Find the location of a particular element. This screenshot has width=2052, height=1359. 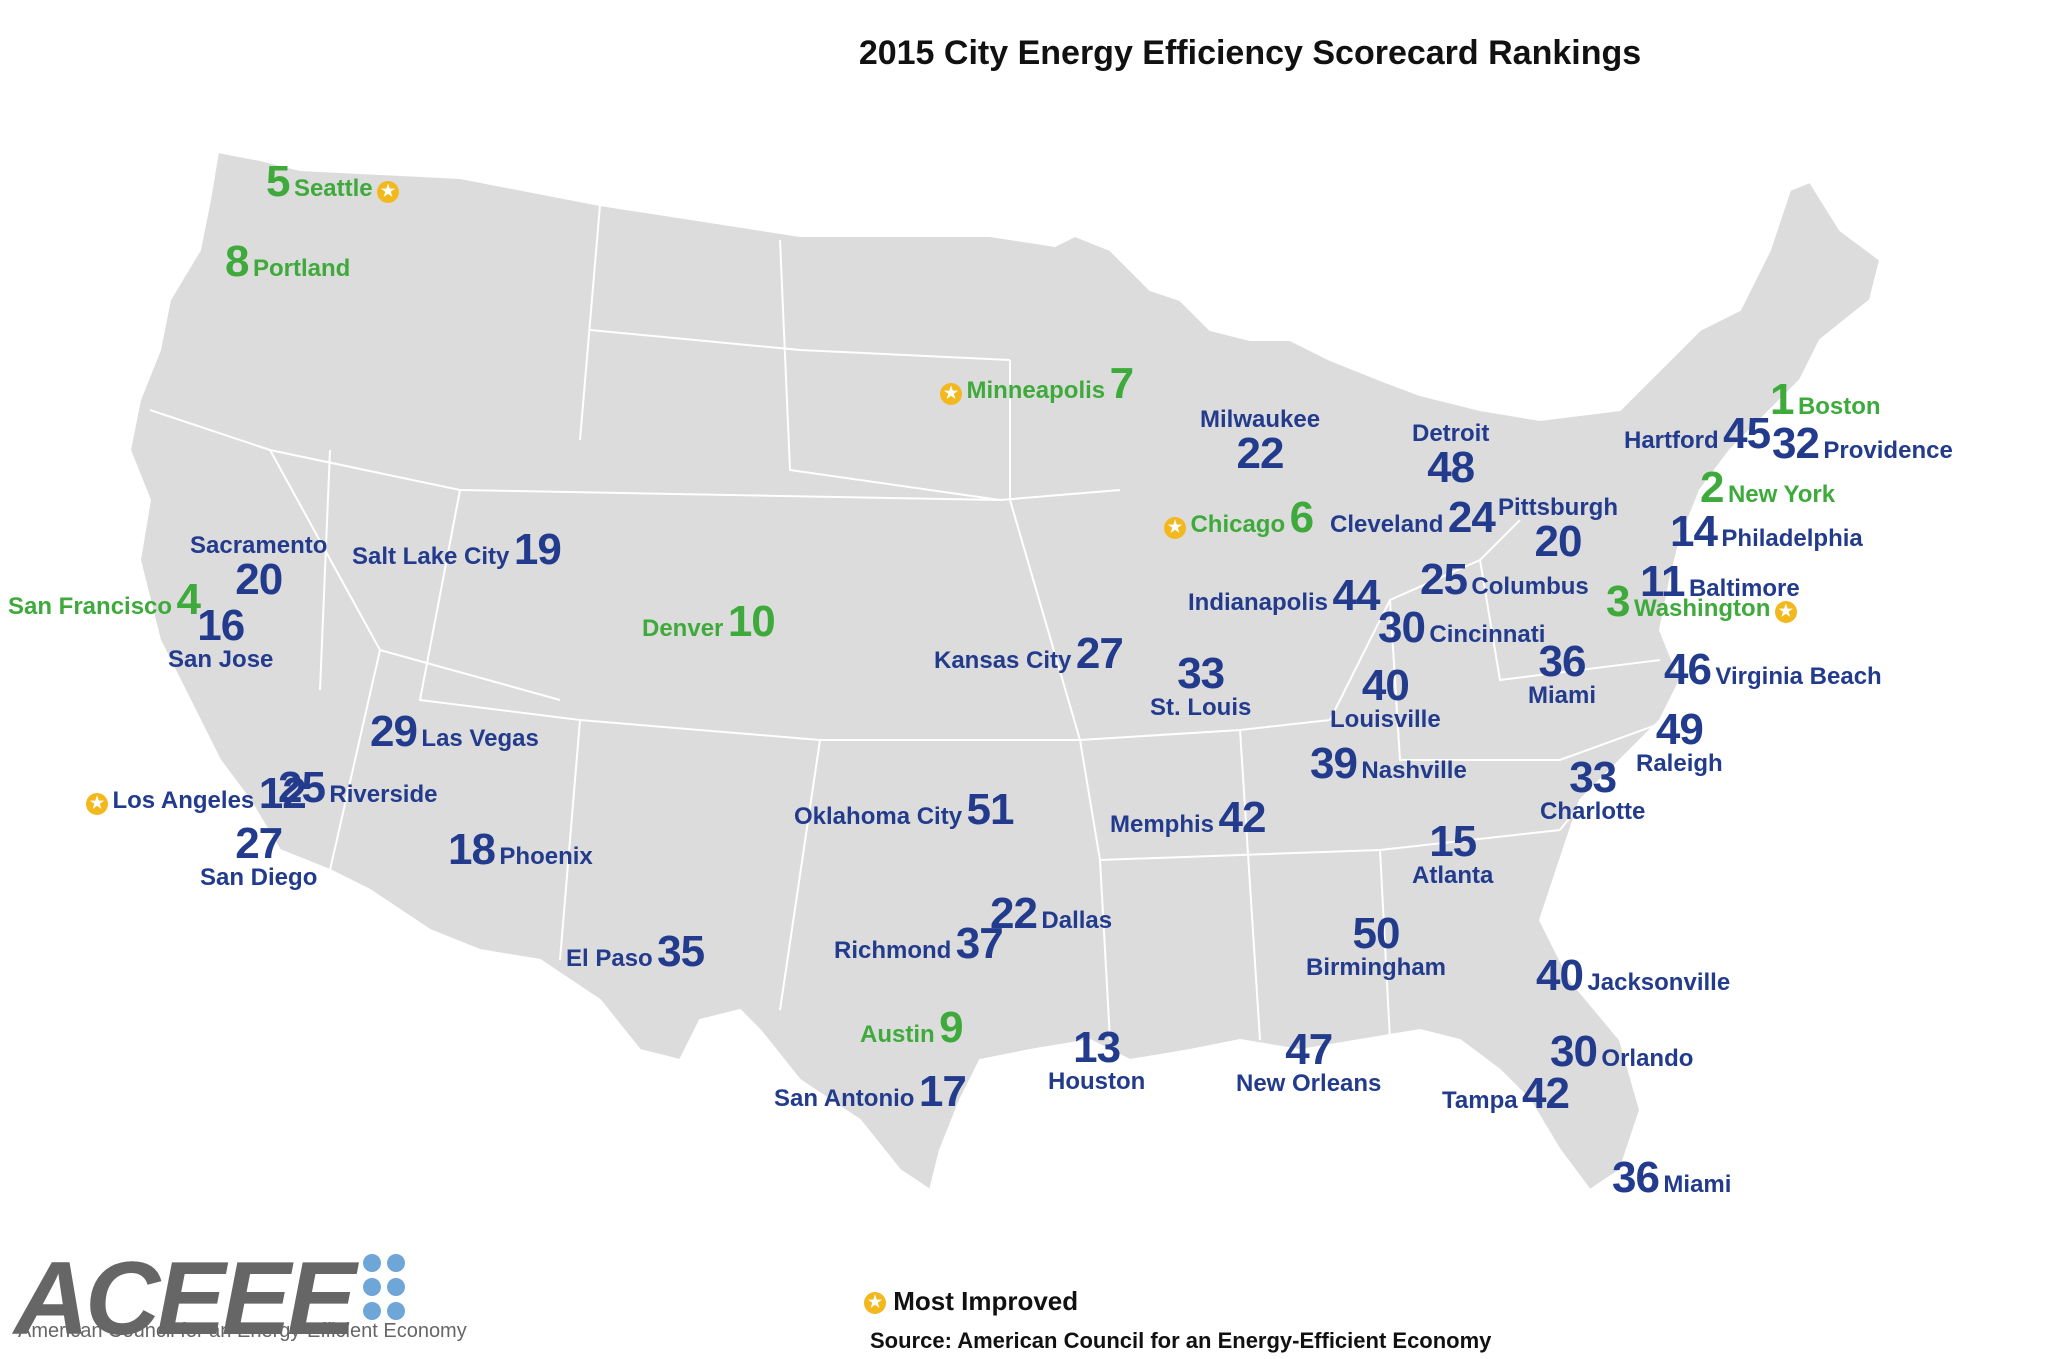

city-rank: 50 is located at coordinates (1376, 933).